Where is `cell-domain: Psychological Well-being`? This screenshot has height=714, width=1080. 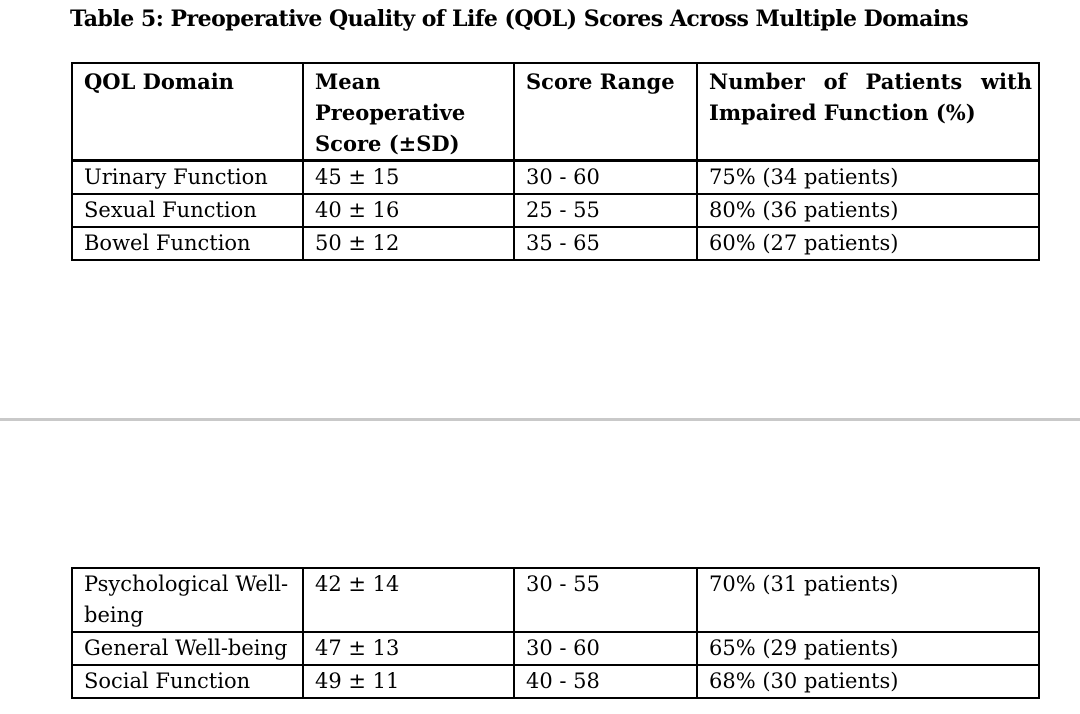
cell-domain: Psychological Well-being is located at coordinates (187, 600).